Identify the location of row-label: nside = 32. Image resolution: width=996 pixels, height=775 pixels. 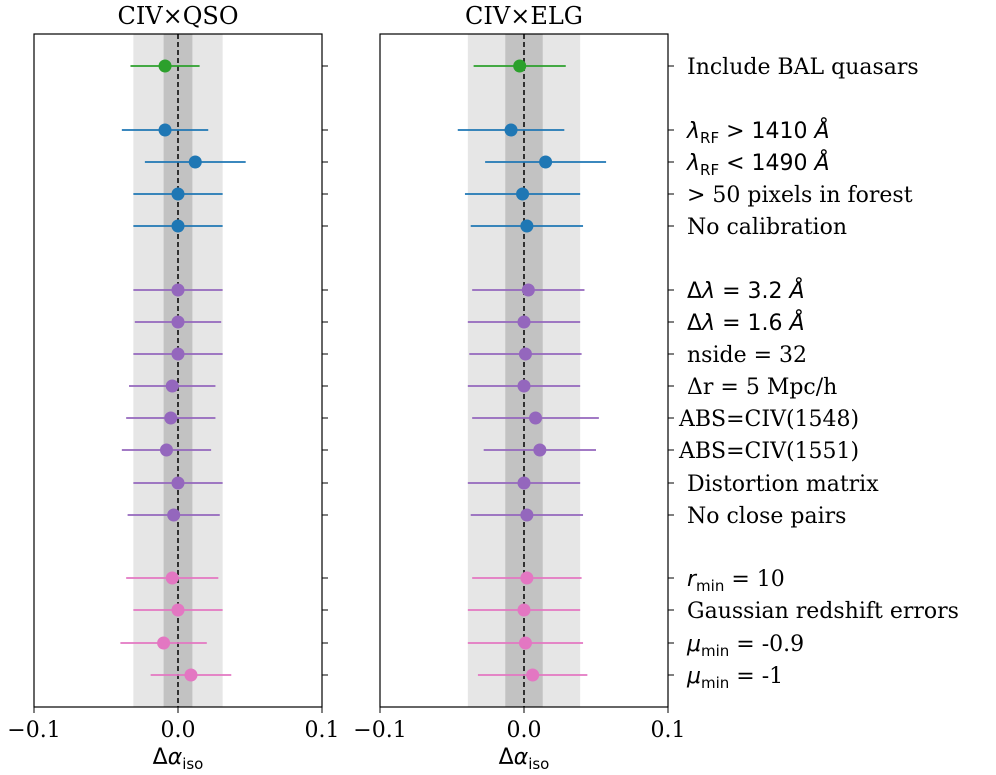
(747, 355).